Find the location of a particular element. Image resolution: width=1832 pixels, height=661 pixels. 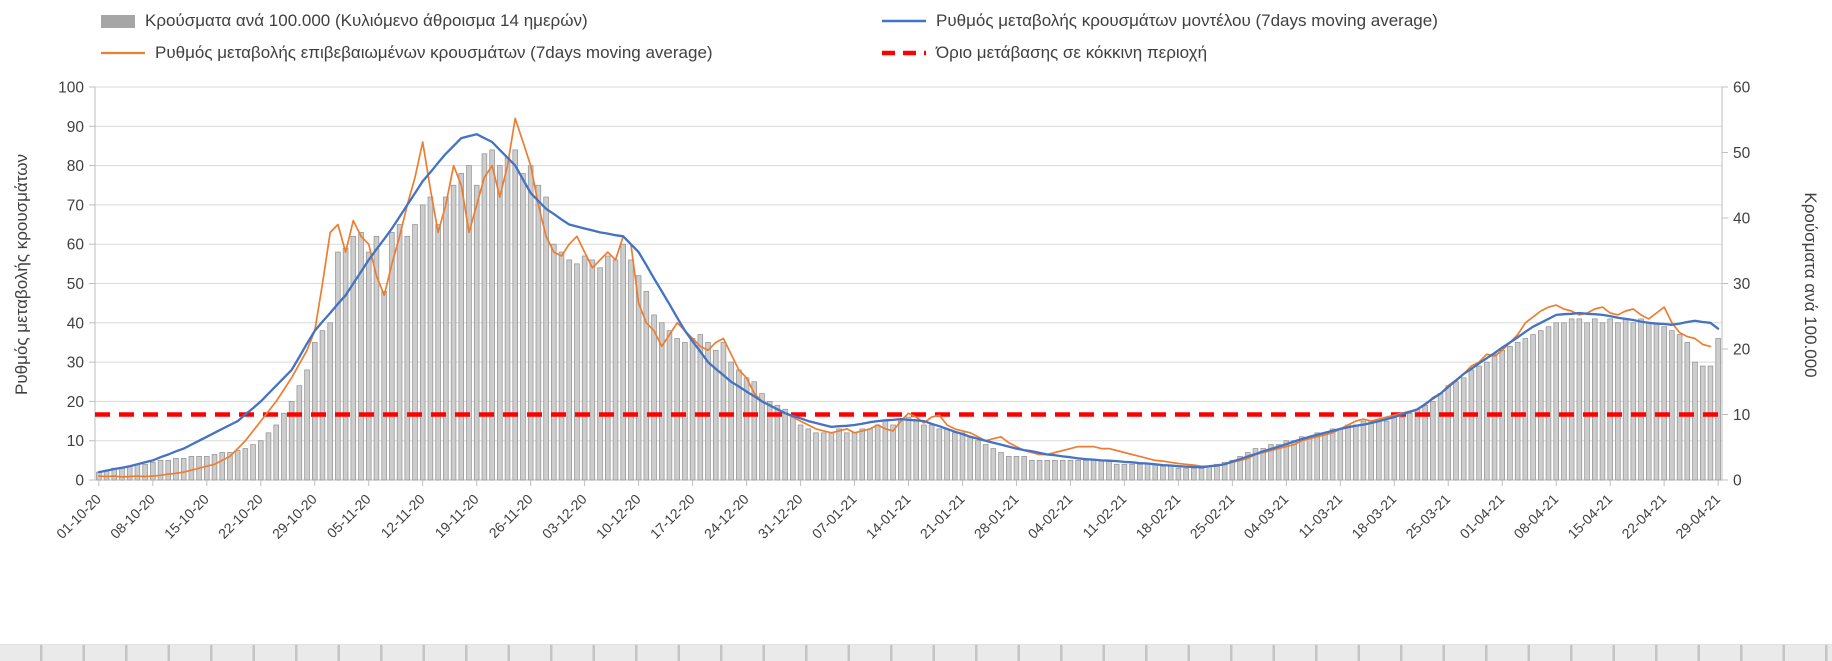

right-axis-tick-label: 0 is located at coordinates (1737, 481).